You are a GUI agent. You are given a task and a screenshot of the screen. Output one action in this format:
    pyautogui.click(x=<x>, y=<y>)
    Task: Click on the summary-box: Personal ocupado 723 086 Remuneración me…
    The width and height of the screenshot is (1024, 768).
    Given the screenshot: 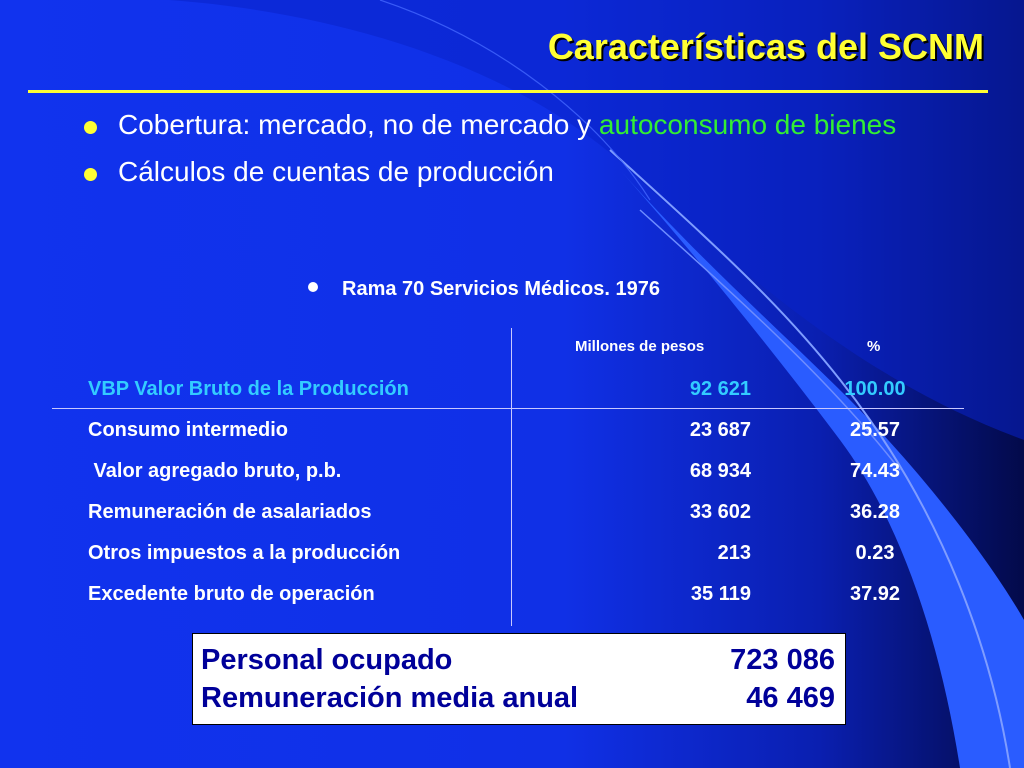 What is the action you would take?
    pyautogui.click(x=519, y=679)
    